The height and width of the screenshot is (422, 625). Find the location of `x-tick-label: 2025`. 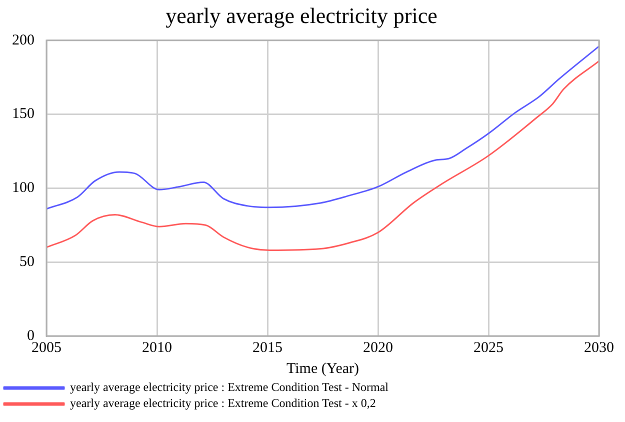

x-tick-label: 2025 is located at coordinates (489, 348).